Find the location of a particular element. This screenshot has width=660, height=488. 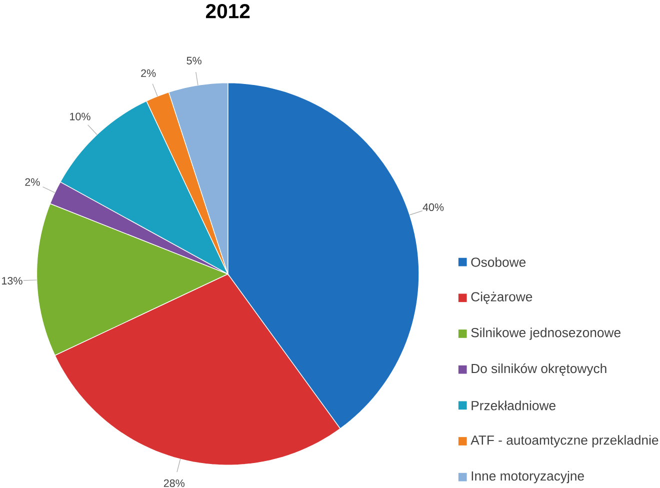

data-label: 5% is located at coordinates (194, 60).